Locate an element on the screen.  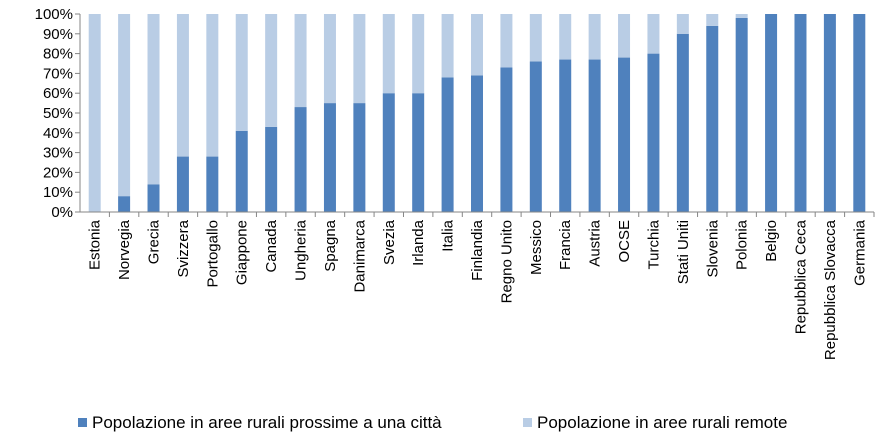
y-tick-label: 90% is located at coordinates (58, 34).